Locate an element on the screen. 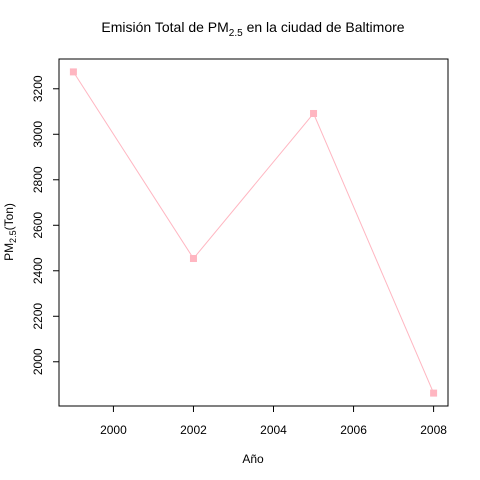 The image size is (480, 480). x-tick-label: 2004 is located at coordinates (273, 430).